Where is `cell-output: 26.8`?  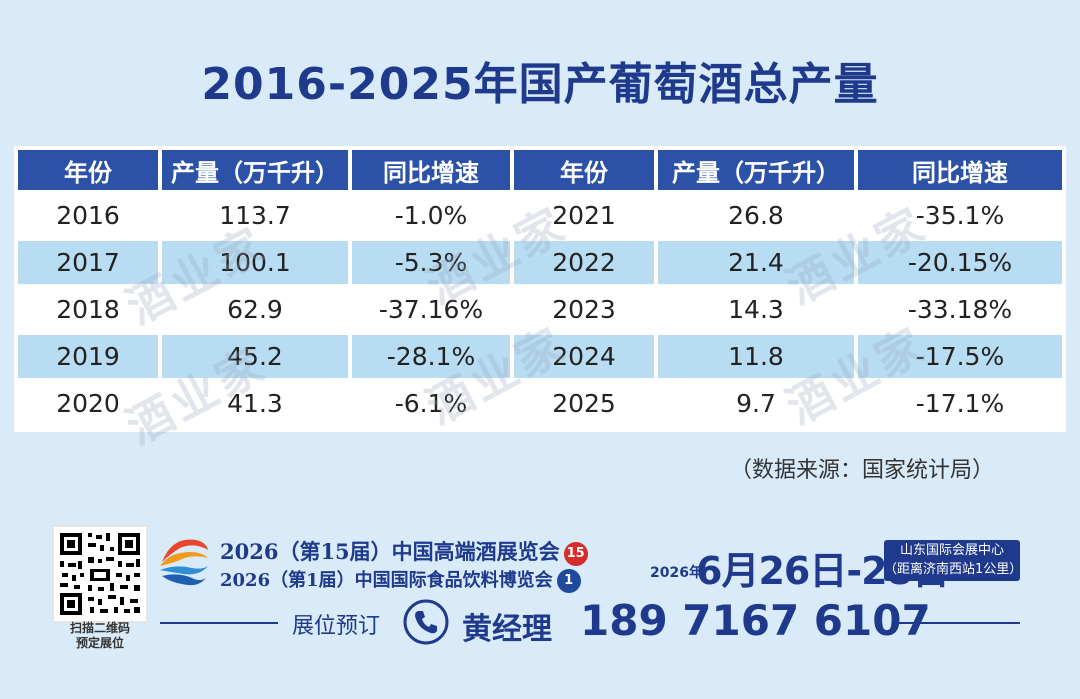
cell-output: 26.8 is located at coordinates (756, 215).